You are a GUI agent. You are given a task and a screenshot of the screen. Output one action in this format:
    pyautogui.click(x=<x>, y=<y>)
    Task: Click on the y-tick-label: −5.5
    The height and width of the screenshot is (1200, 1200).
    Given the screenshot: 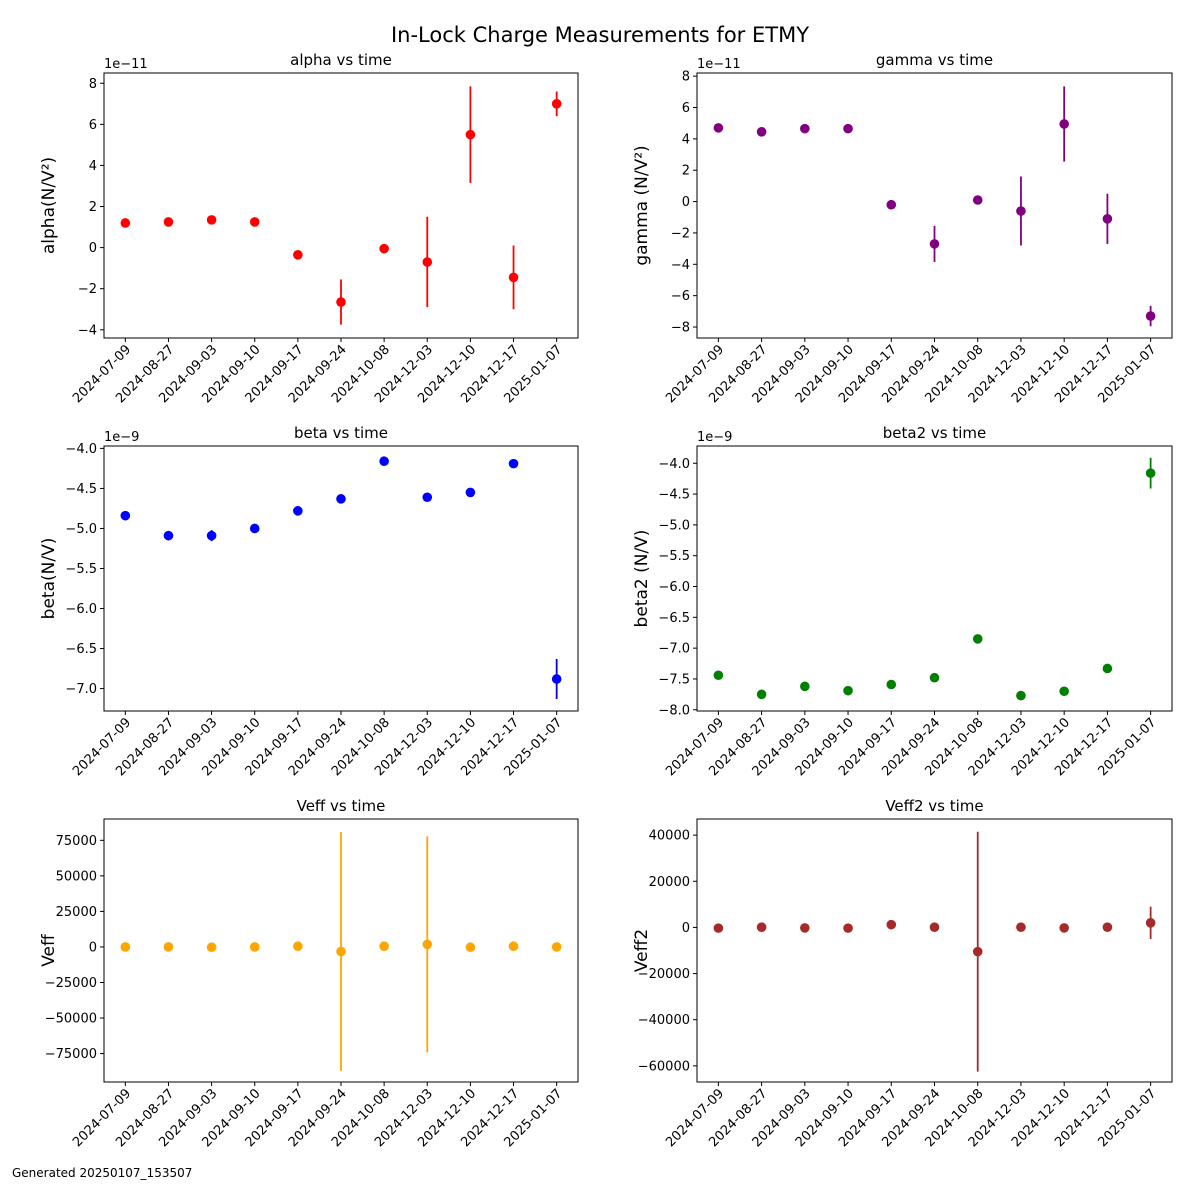 What is the action you would take?
    pyautogui.click(x=674, y=556)
    